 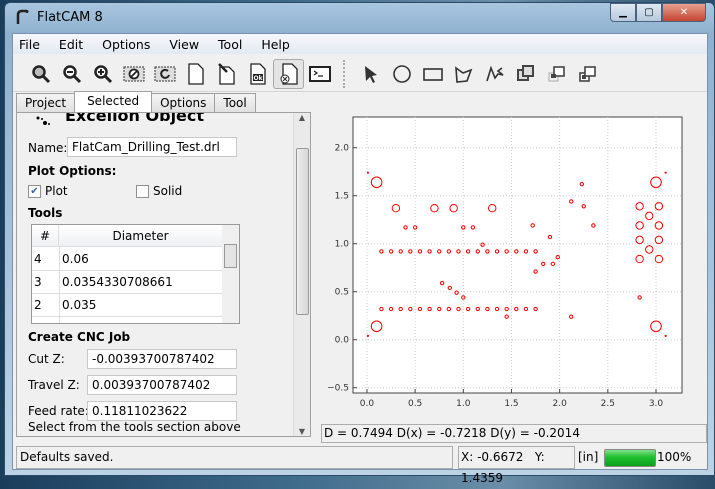 What do you see at coordinates (70, 17) in the screenshot?
I see `window-title: FlatCAM 8` at bounding box center [70, 17].